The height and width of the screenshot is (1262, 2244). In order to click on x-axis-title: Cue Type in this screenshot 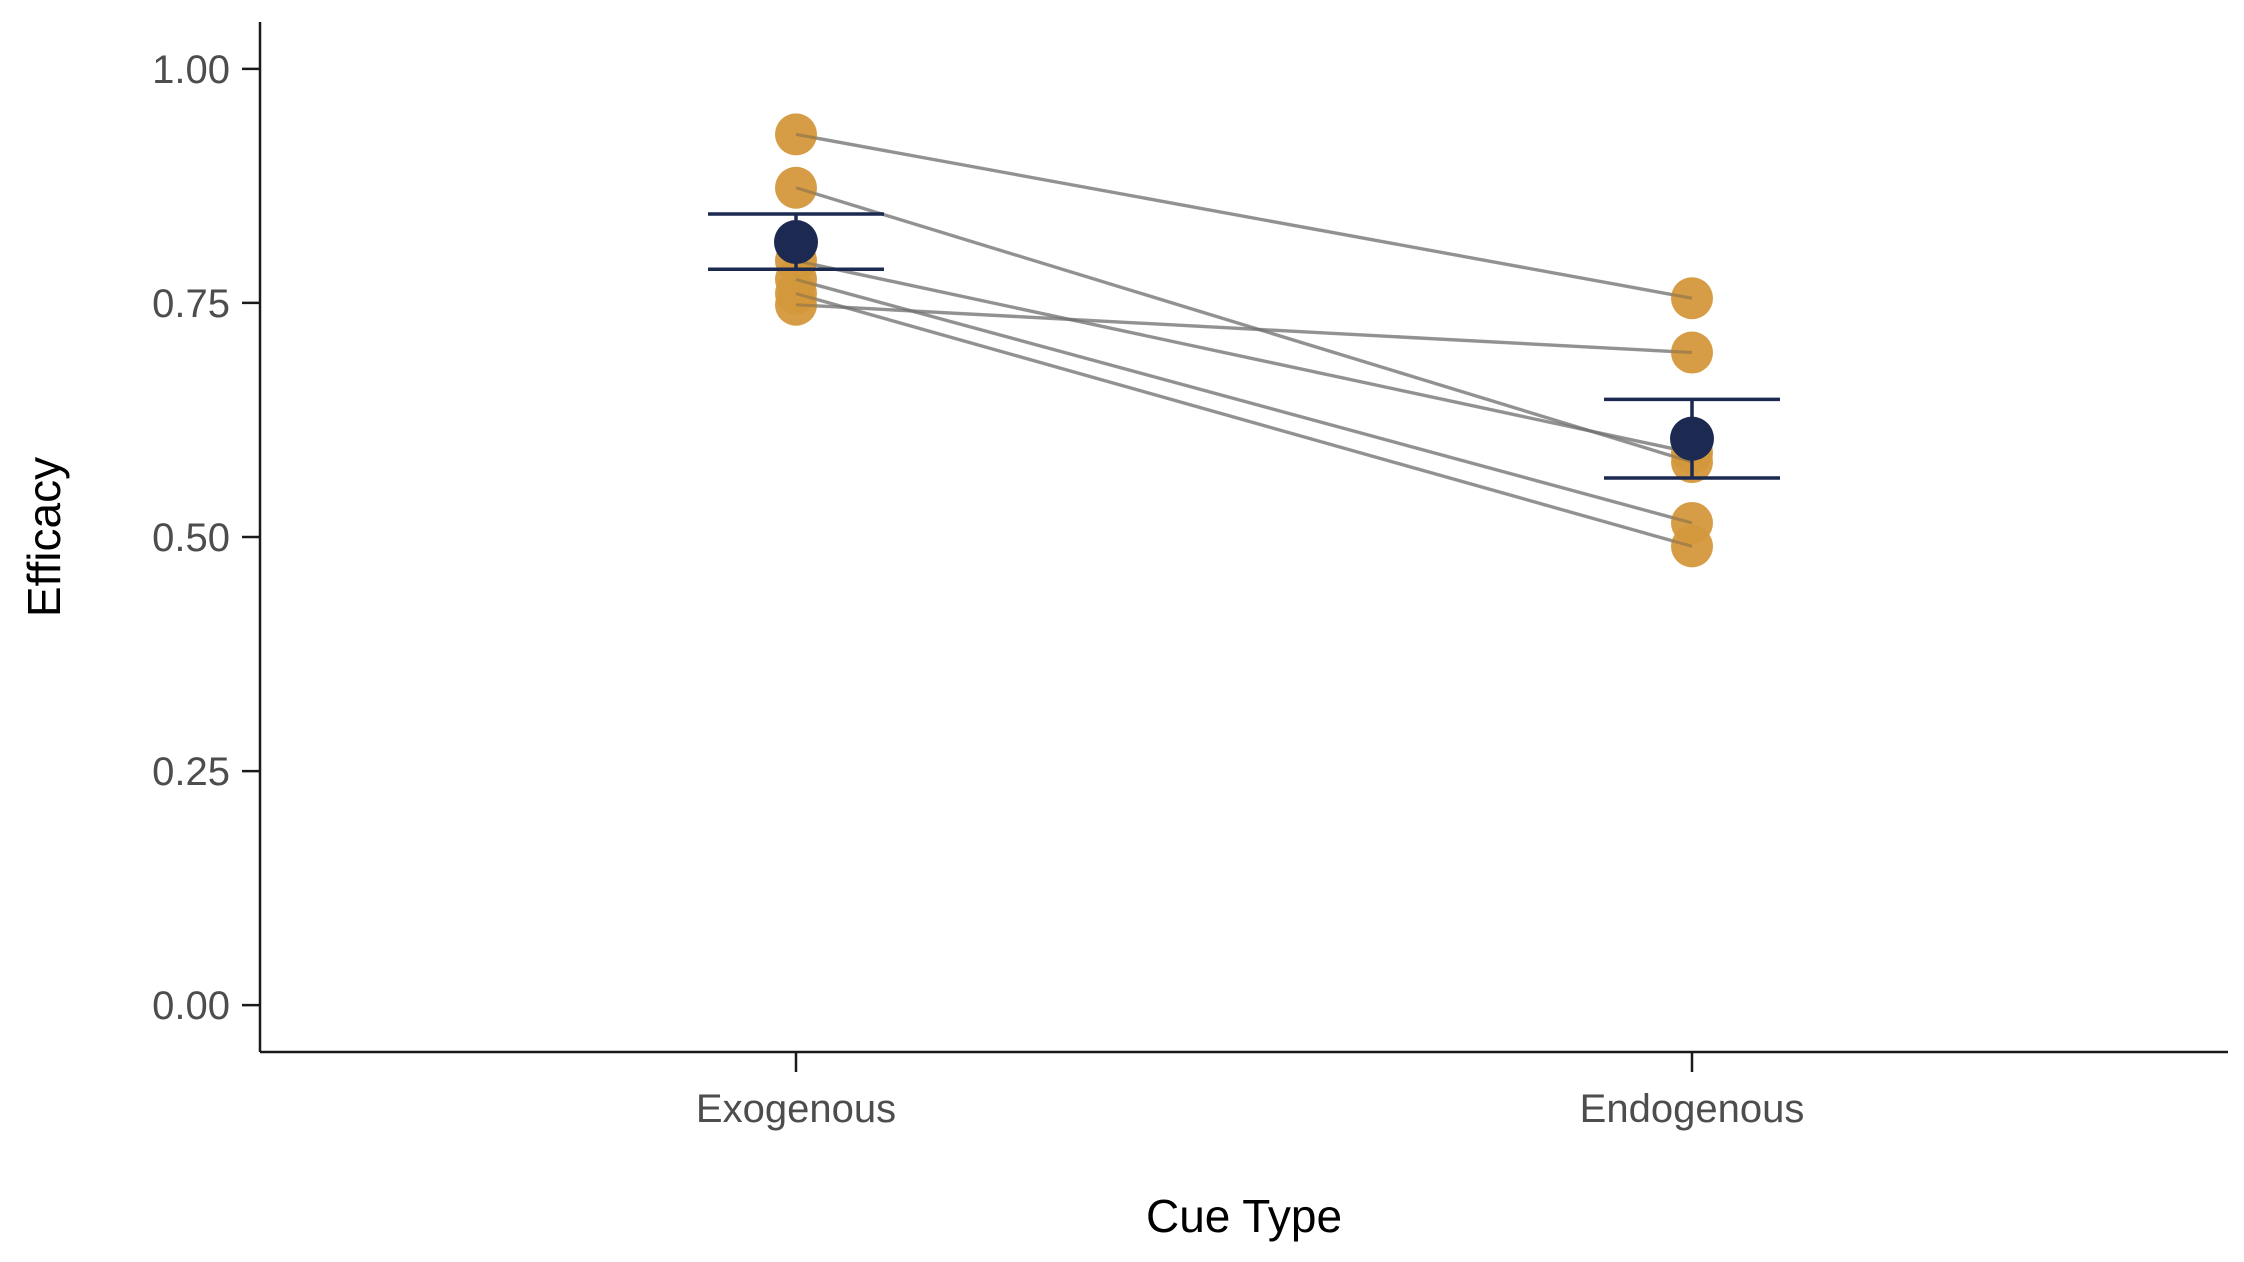, I will do `click(1244, 1216)`.